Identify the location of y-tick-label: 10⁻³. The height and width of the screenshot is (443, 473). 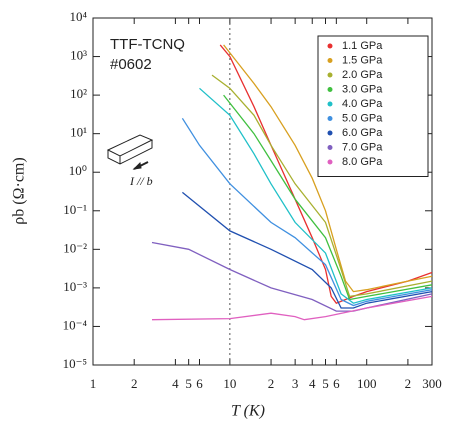
(75, 286).